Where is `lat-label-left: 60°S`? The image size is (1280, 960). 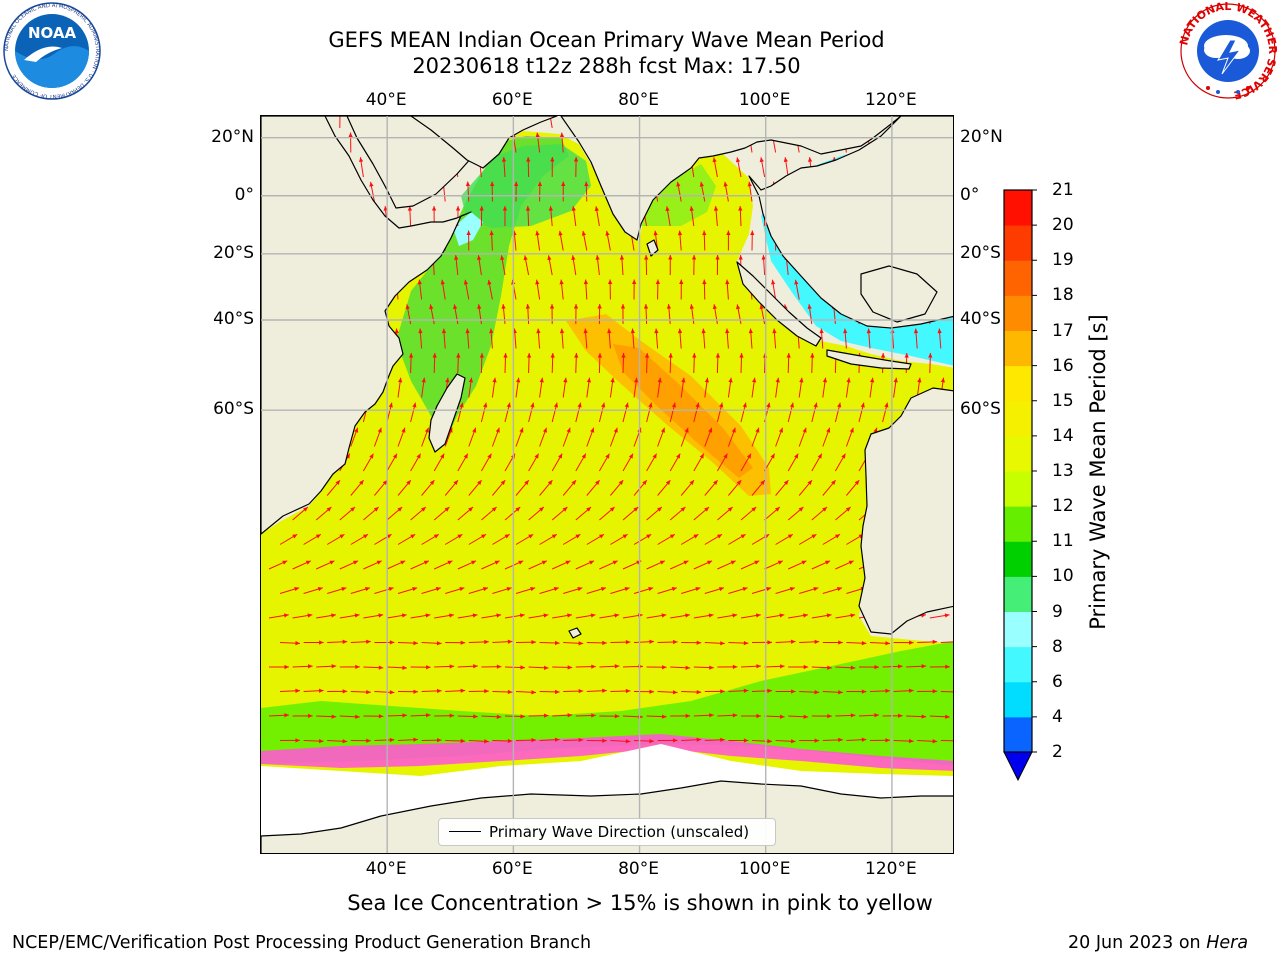
lat-label-left: 60°S is located at coordinates (233, 409).